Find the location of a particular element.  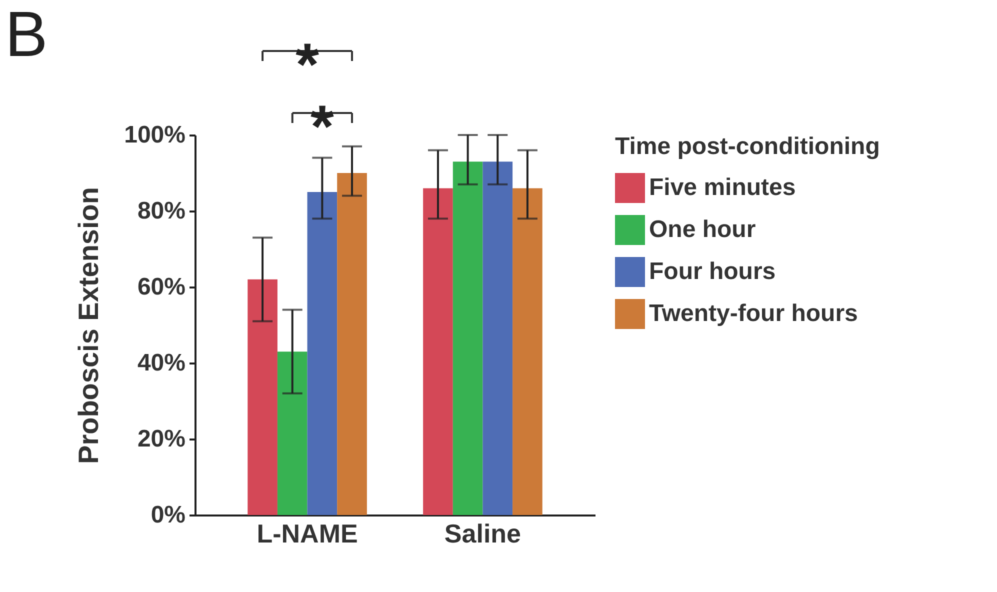

x-tick-label: Saline is located at coordinates (483, 533).